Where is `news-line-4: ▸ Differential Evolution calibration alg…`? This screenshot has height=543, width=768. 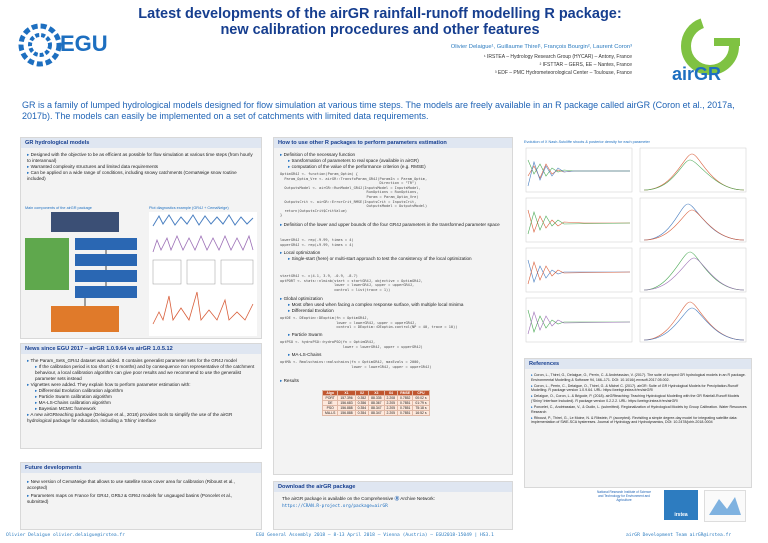
news-line-4: ▸ Differential Evolution calibration alg… is located at coordinates (79, 390).